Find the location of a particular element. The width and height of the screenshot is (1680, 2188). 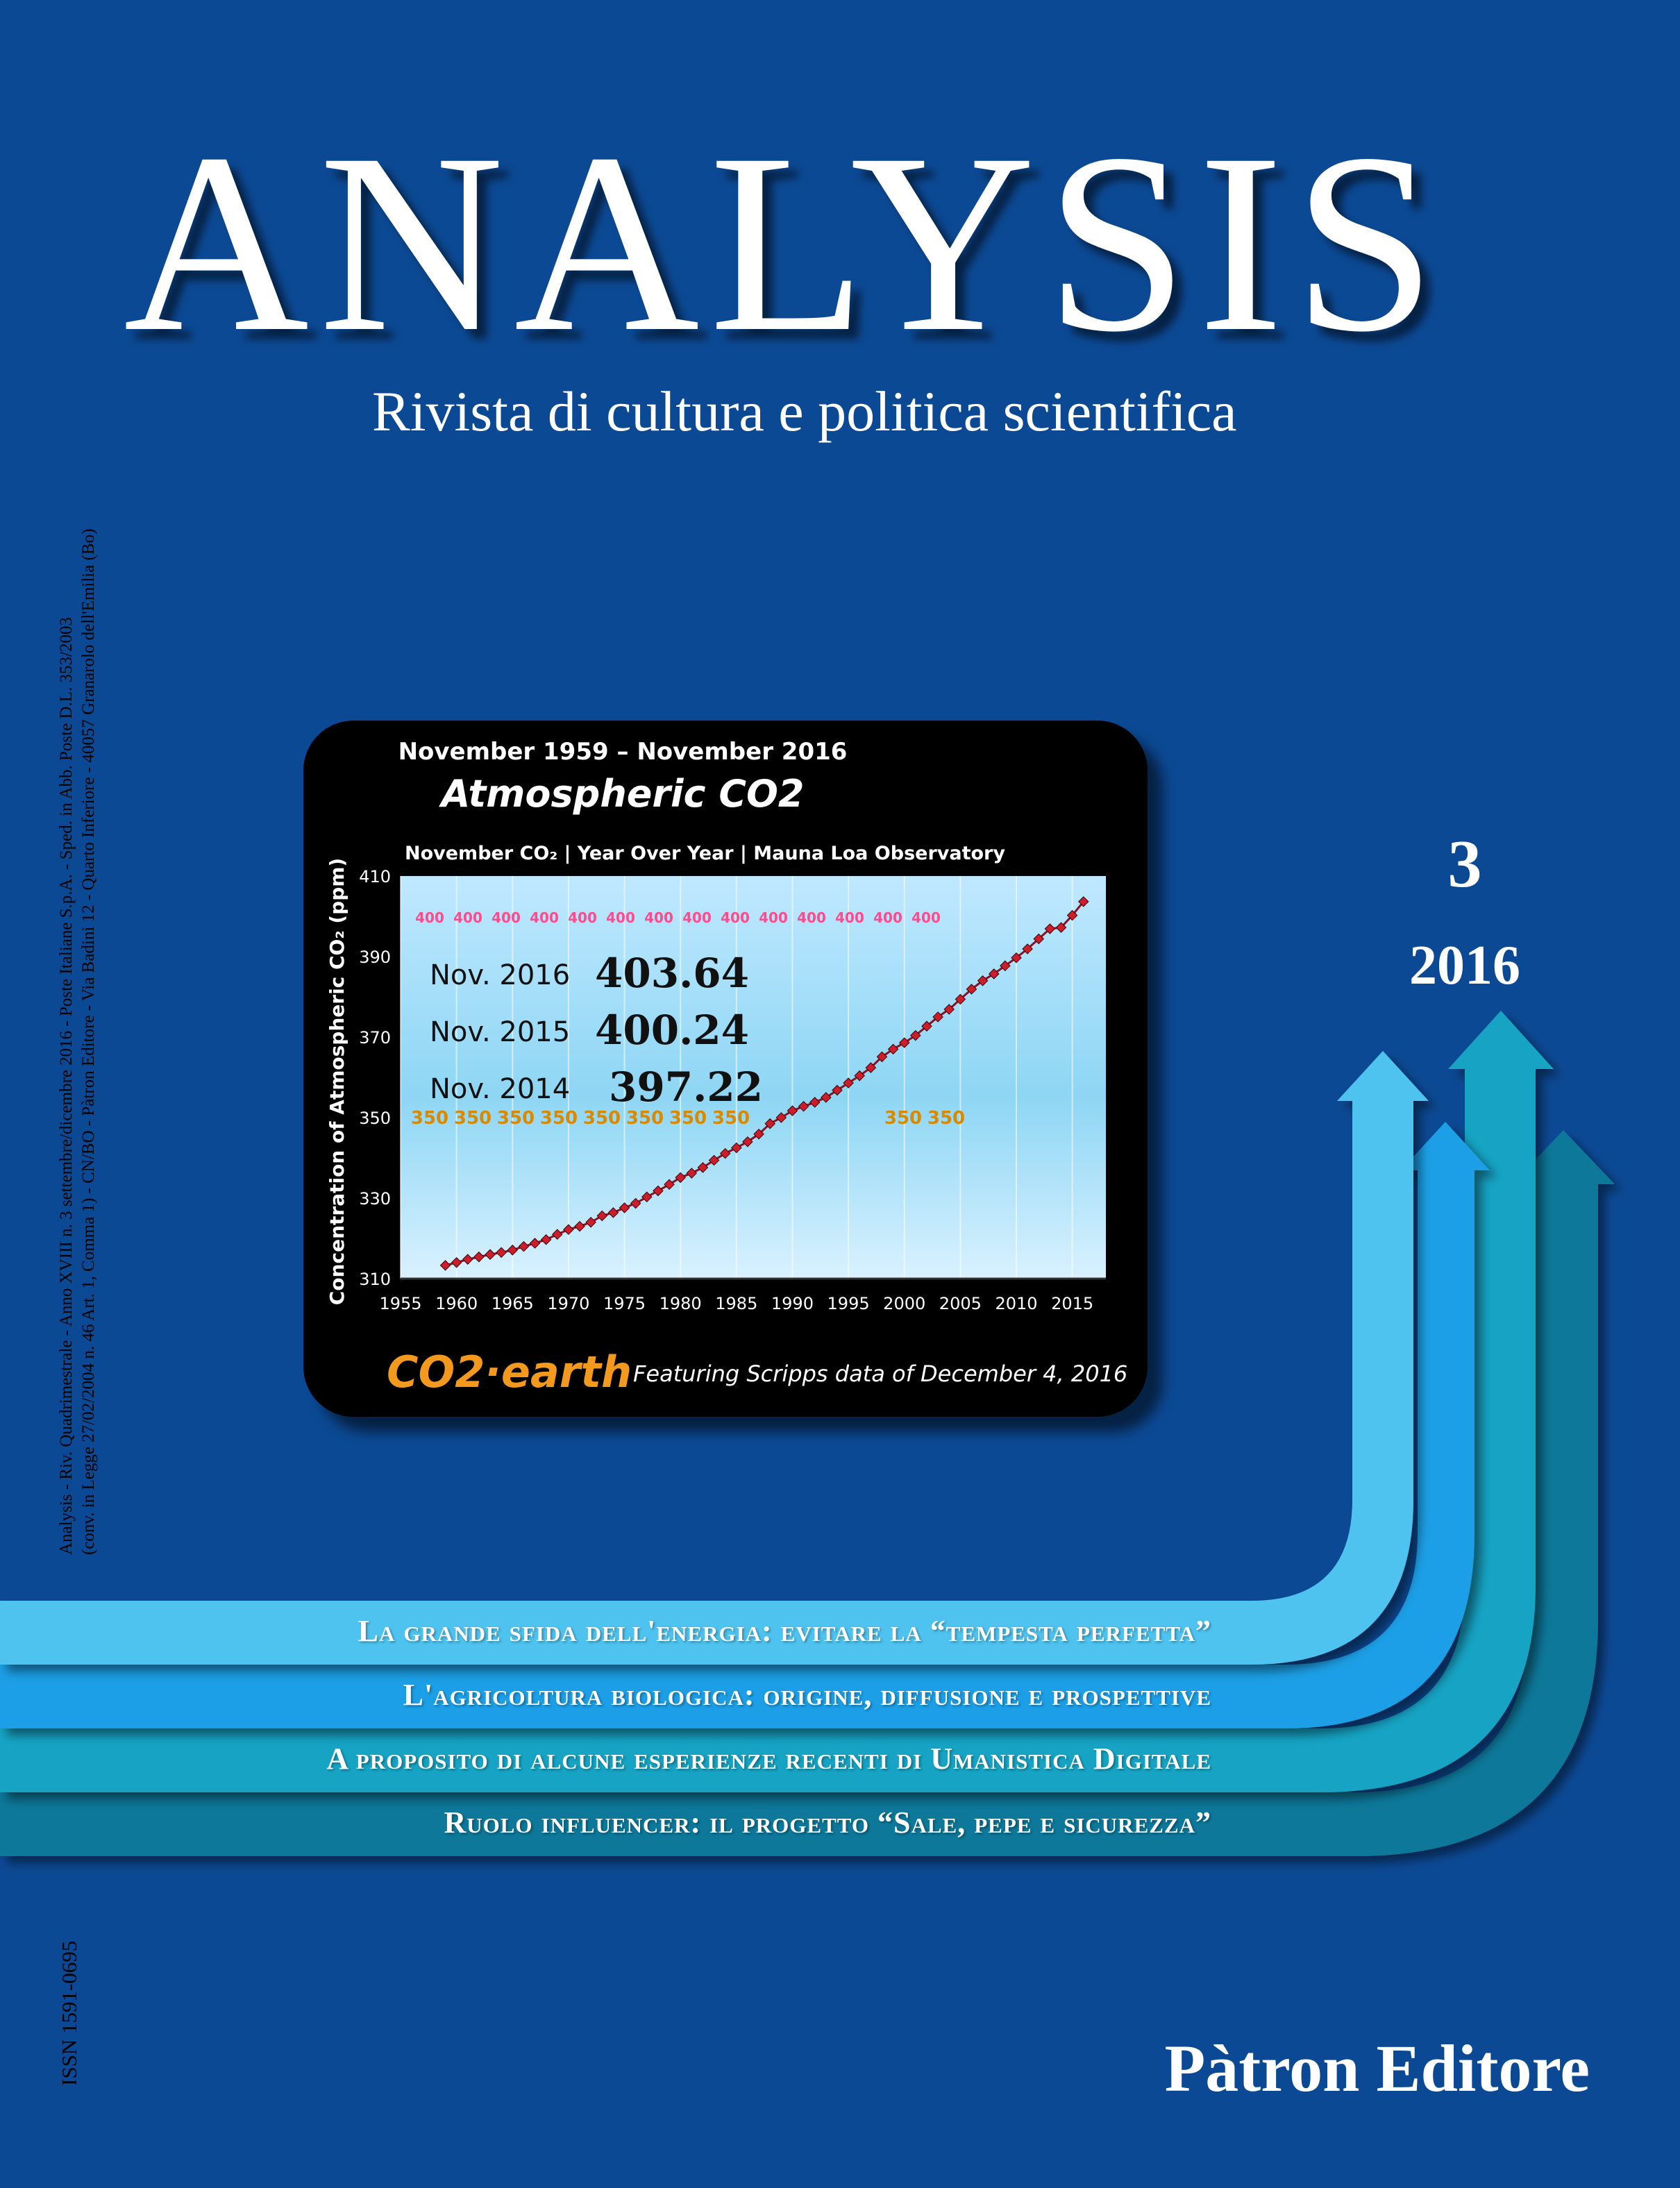

y-tick-label: 310 is located at coordinates (375, 1280).